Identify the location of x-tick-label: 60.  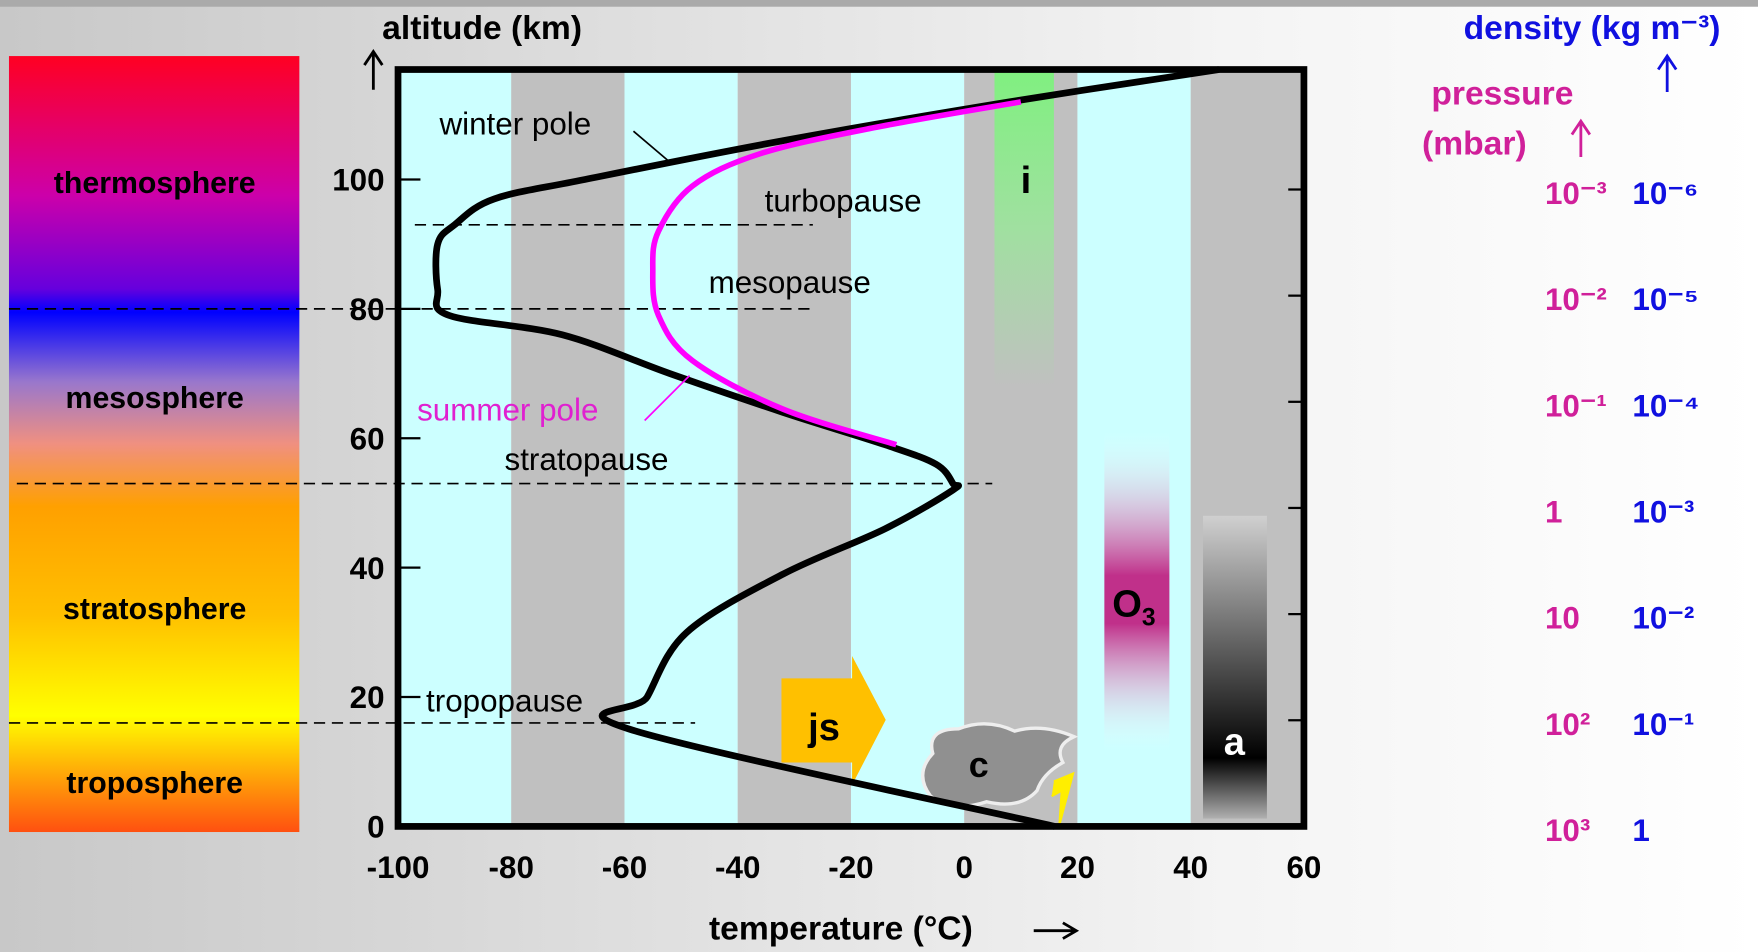
(1303, 867).